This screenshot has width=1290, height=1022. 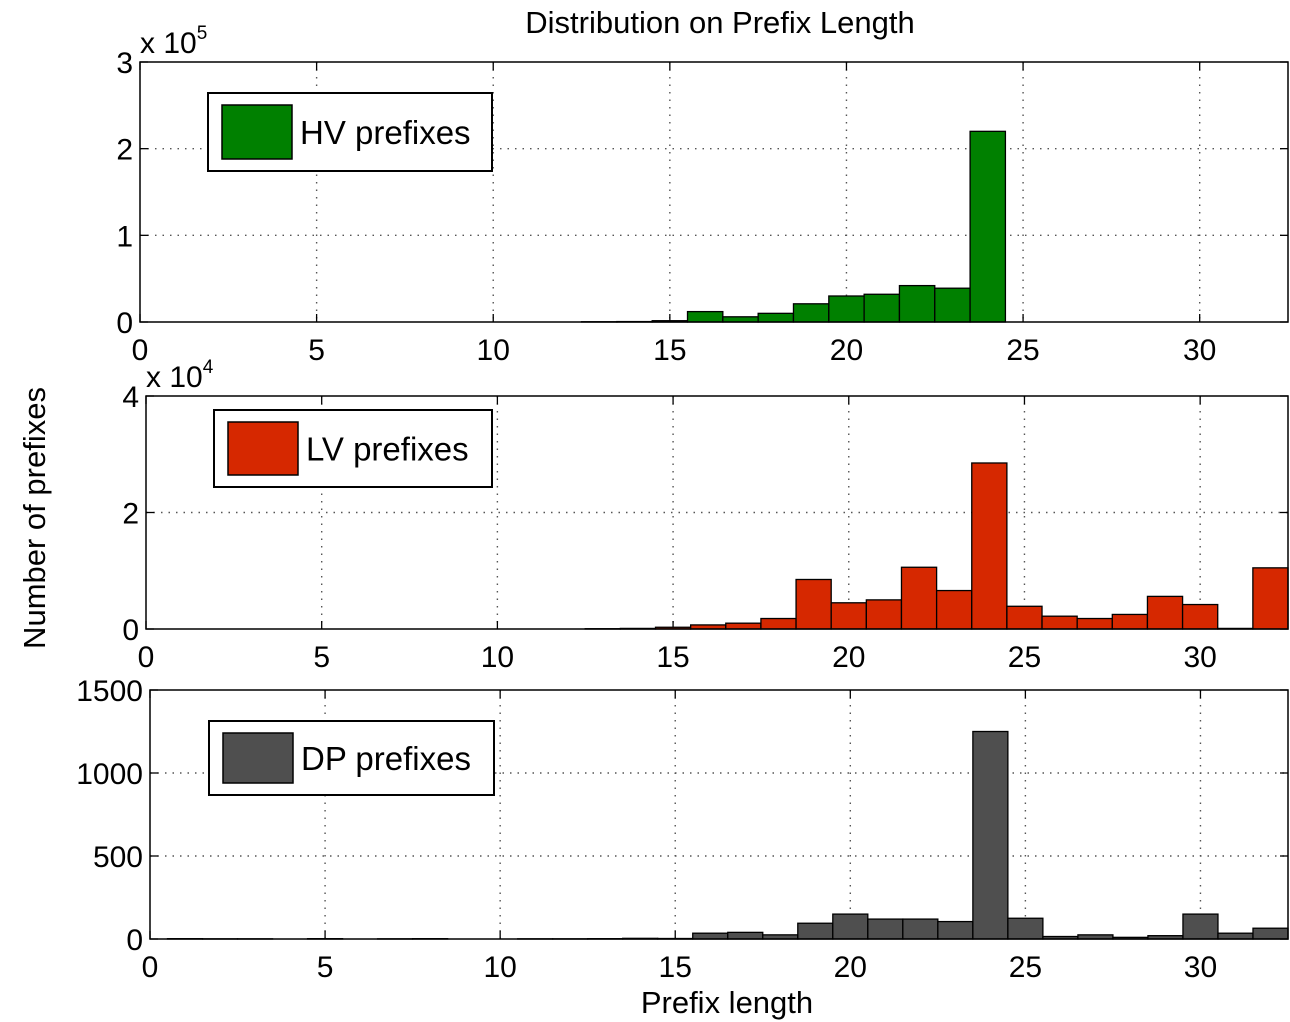 I want to click on y-scale-multiplier: x 104, so click(x=180, y=375).